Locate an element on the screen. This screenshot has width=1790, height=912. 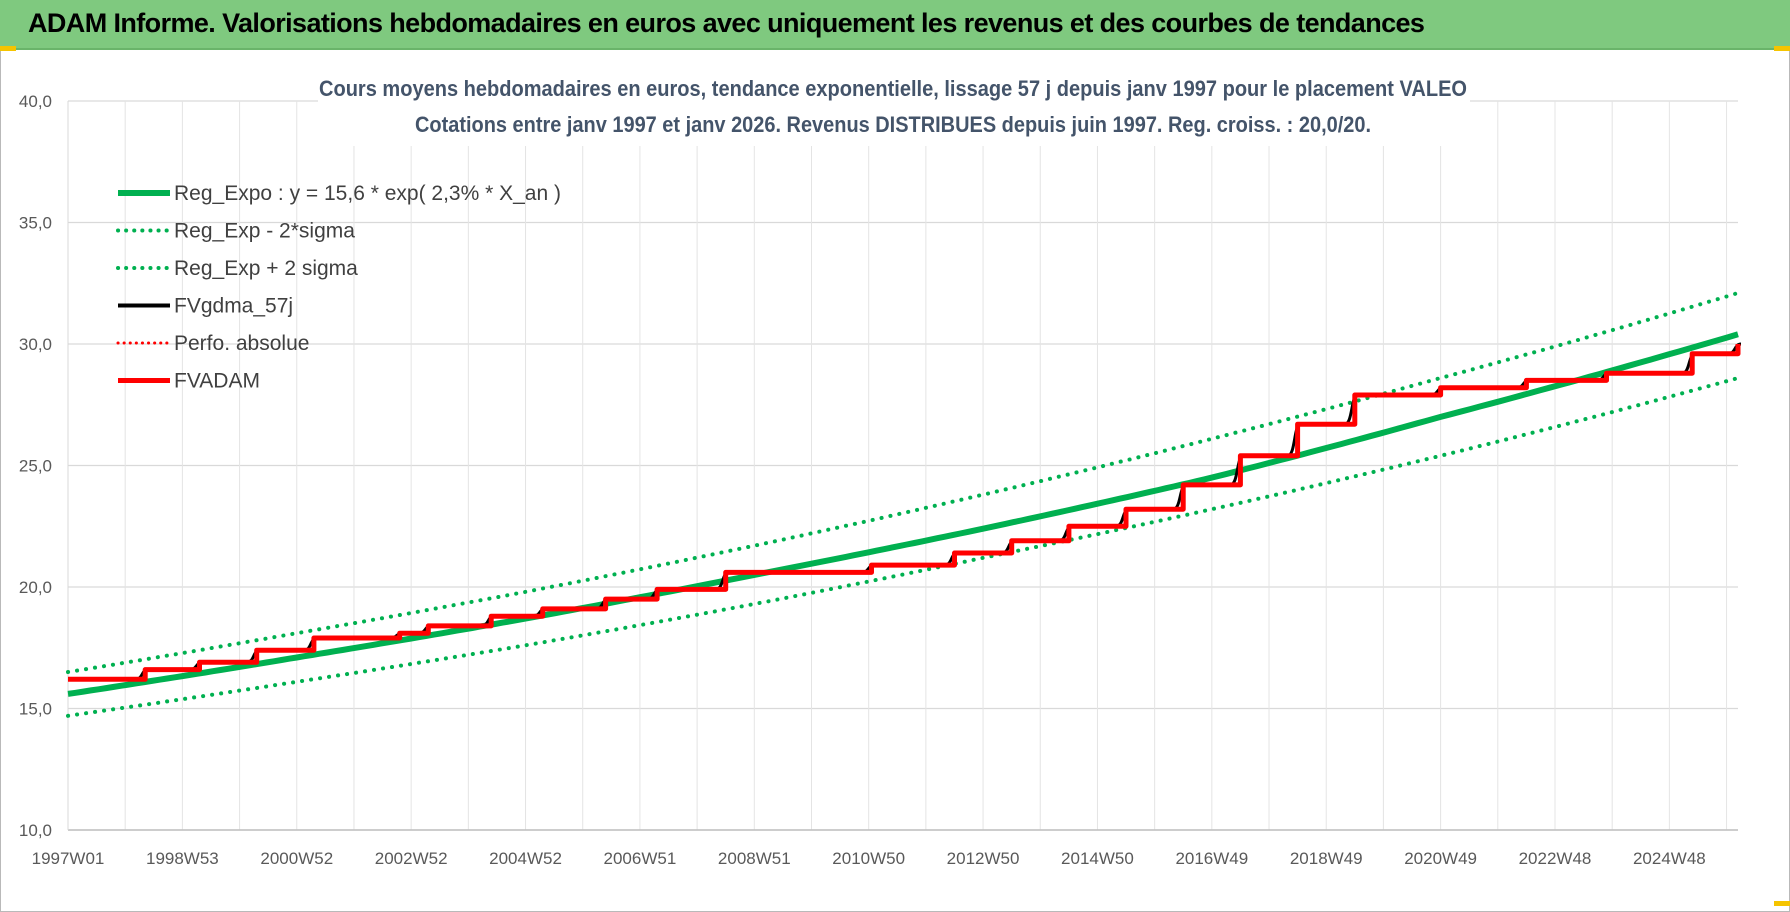
x-tick-label: 2024W48 is located at coordinates (1669, 858).